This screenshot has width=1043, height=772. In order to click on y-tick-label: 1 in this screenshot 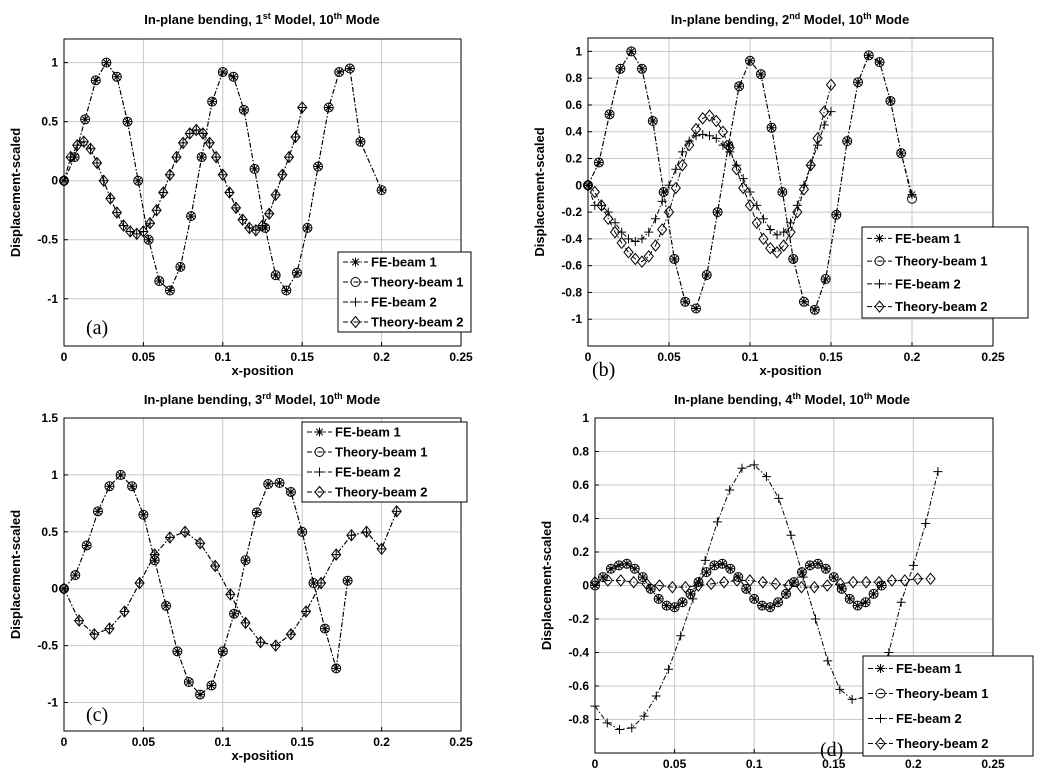, I will do `click(54, 63)`.